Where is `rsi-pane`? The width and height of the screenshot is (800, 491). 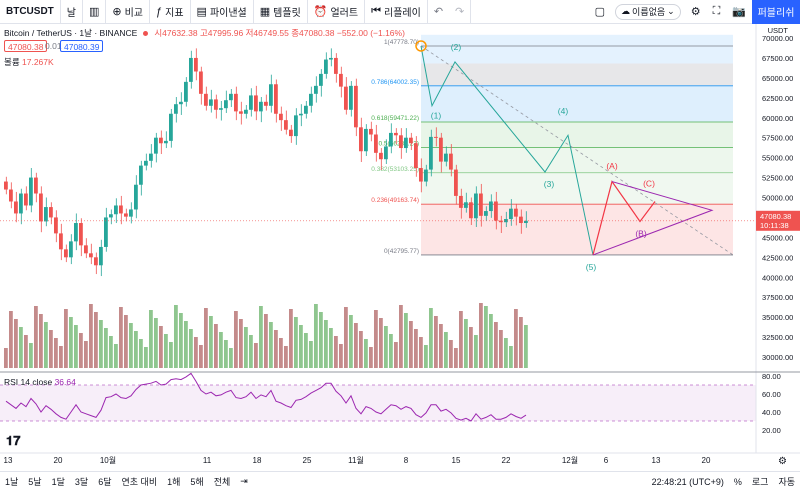 rsi-pane is located at coordinates (378, 397).